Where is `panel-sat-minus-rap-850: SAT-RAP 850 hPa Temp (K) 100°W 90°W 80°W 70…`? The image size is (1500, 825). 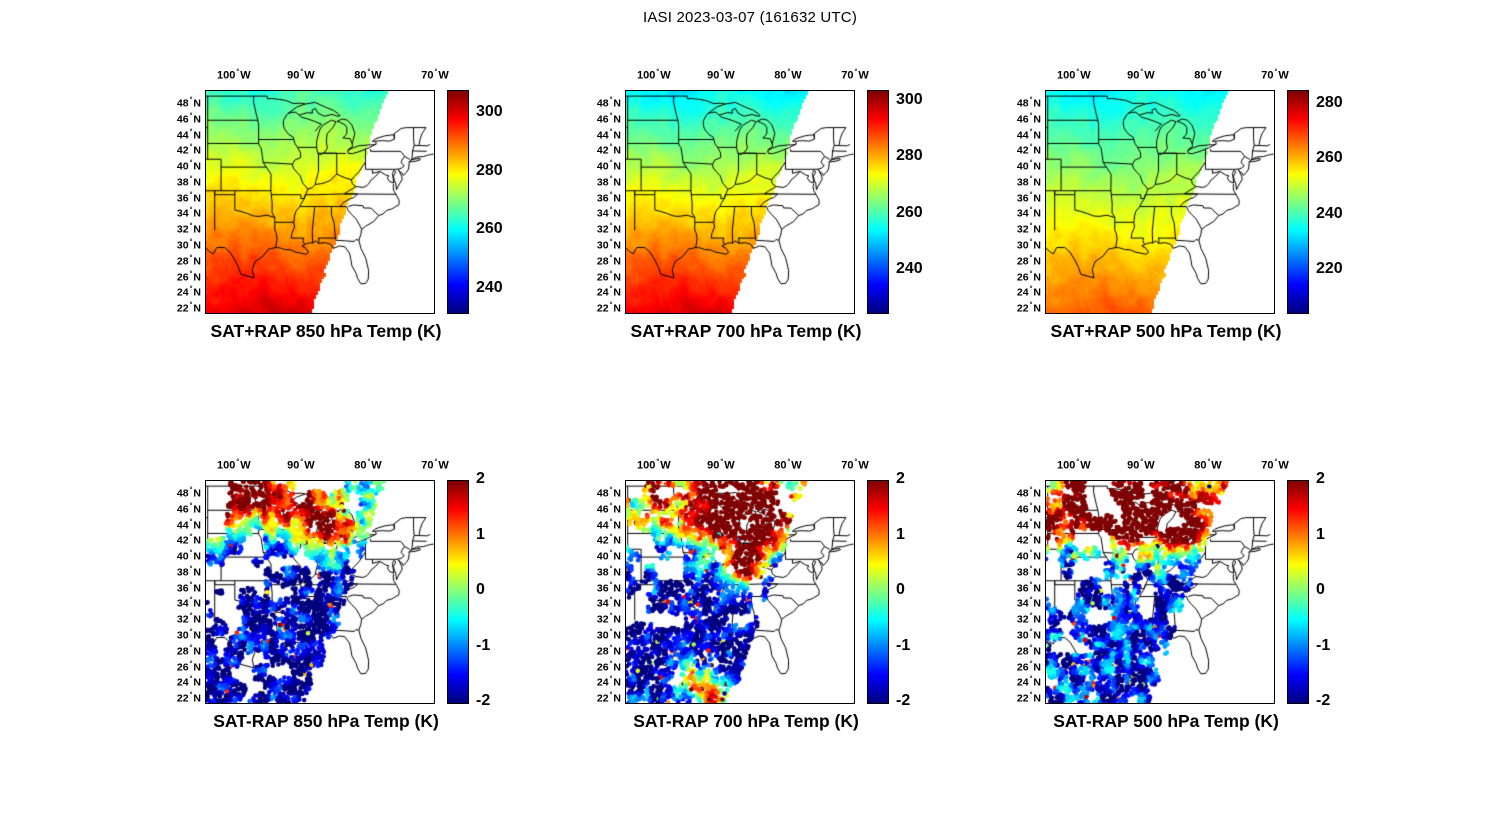
panel-sat-minus-rap-850: SAT-RAP 850 hPa Temp (K) 100°W 90°W 80°W 70… is located at coordinates (375, 600).